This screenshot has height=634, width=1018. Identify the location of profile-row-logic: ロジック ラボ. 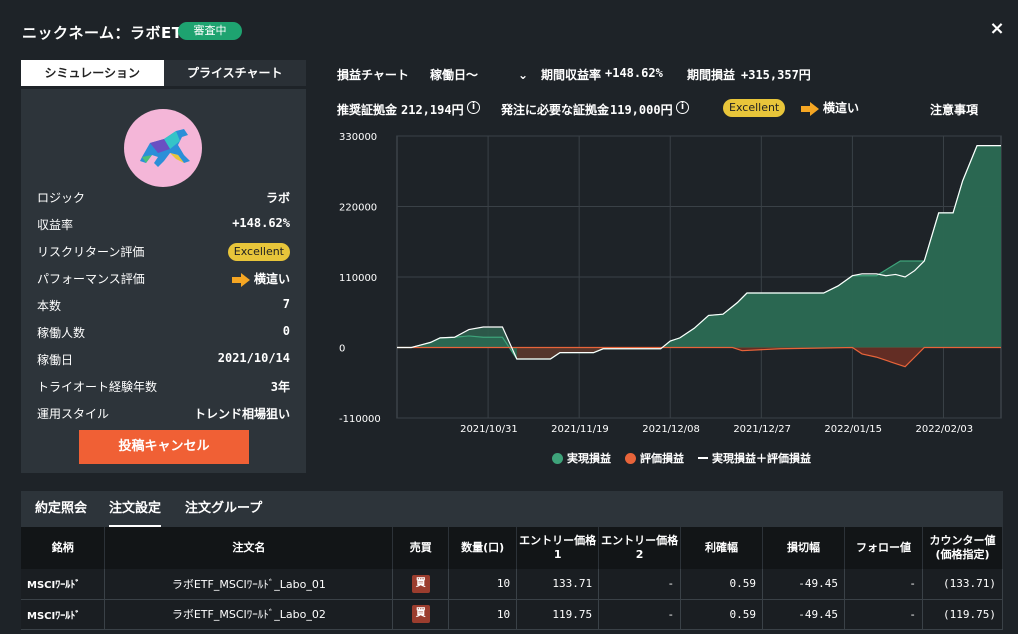
(163, 198).